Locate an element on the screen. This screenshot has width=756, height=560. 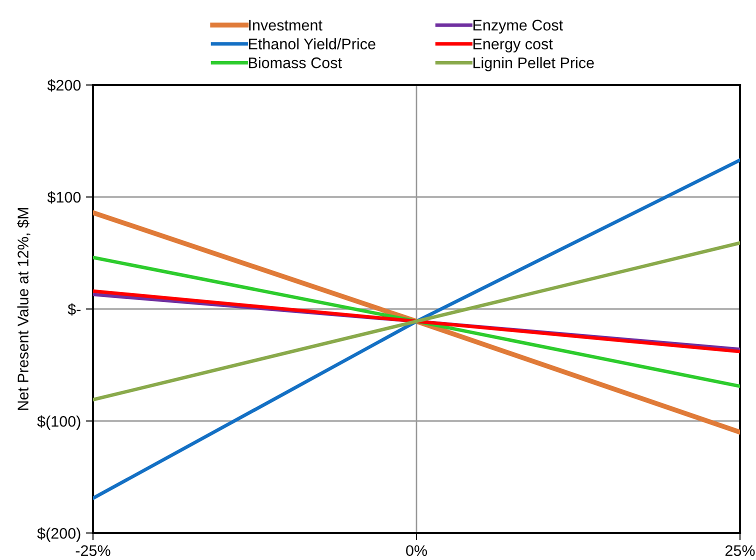
legend-label: Energy cost is located at coordinates (513, 45).